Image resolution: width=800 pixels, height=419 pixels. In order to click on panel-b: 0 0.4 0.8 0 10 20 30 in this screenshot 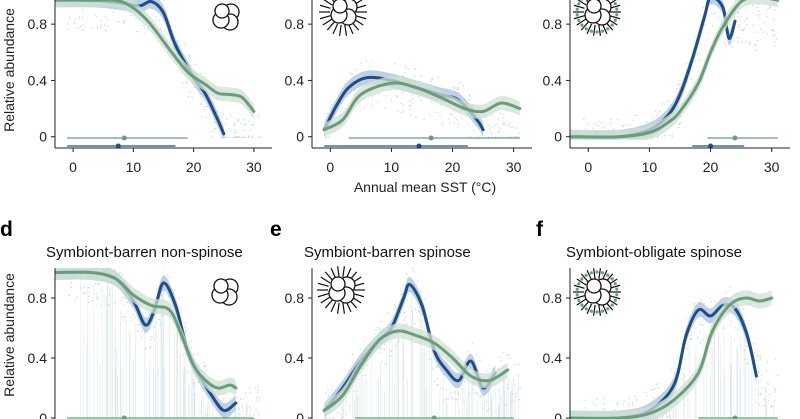, I will do `click(408, 87)`.